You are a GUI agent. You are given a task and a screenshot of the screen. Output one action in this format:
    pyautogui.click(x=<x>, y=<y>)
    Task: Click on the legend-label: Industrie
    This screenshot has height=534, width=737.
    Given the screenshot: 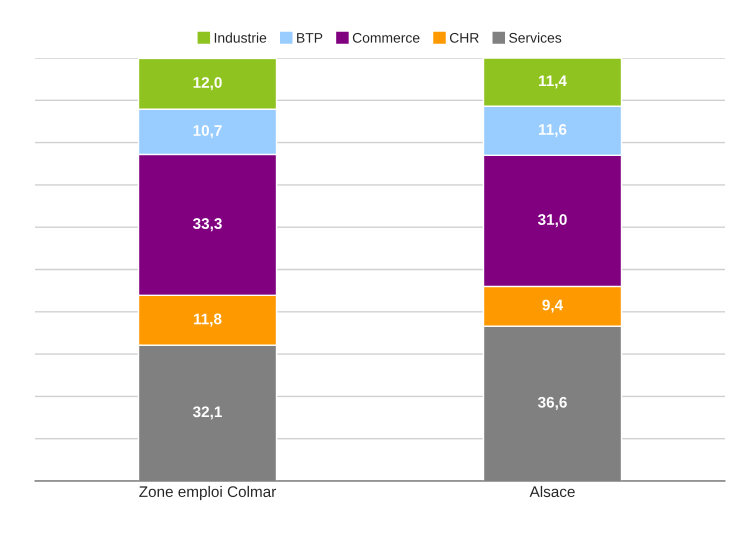 What is the action you would take?
    pyautogui.click(x=240, y=37)
    